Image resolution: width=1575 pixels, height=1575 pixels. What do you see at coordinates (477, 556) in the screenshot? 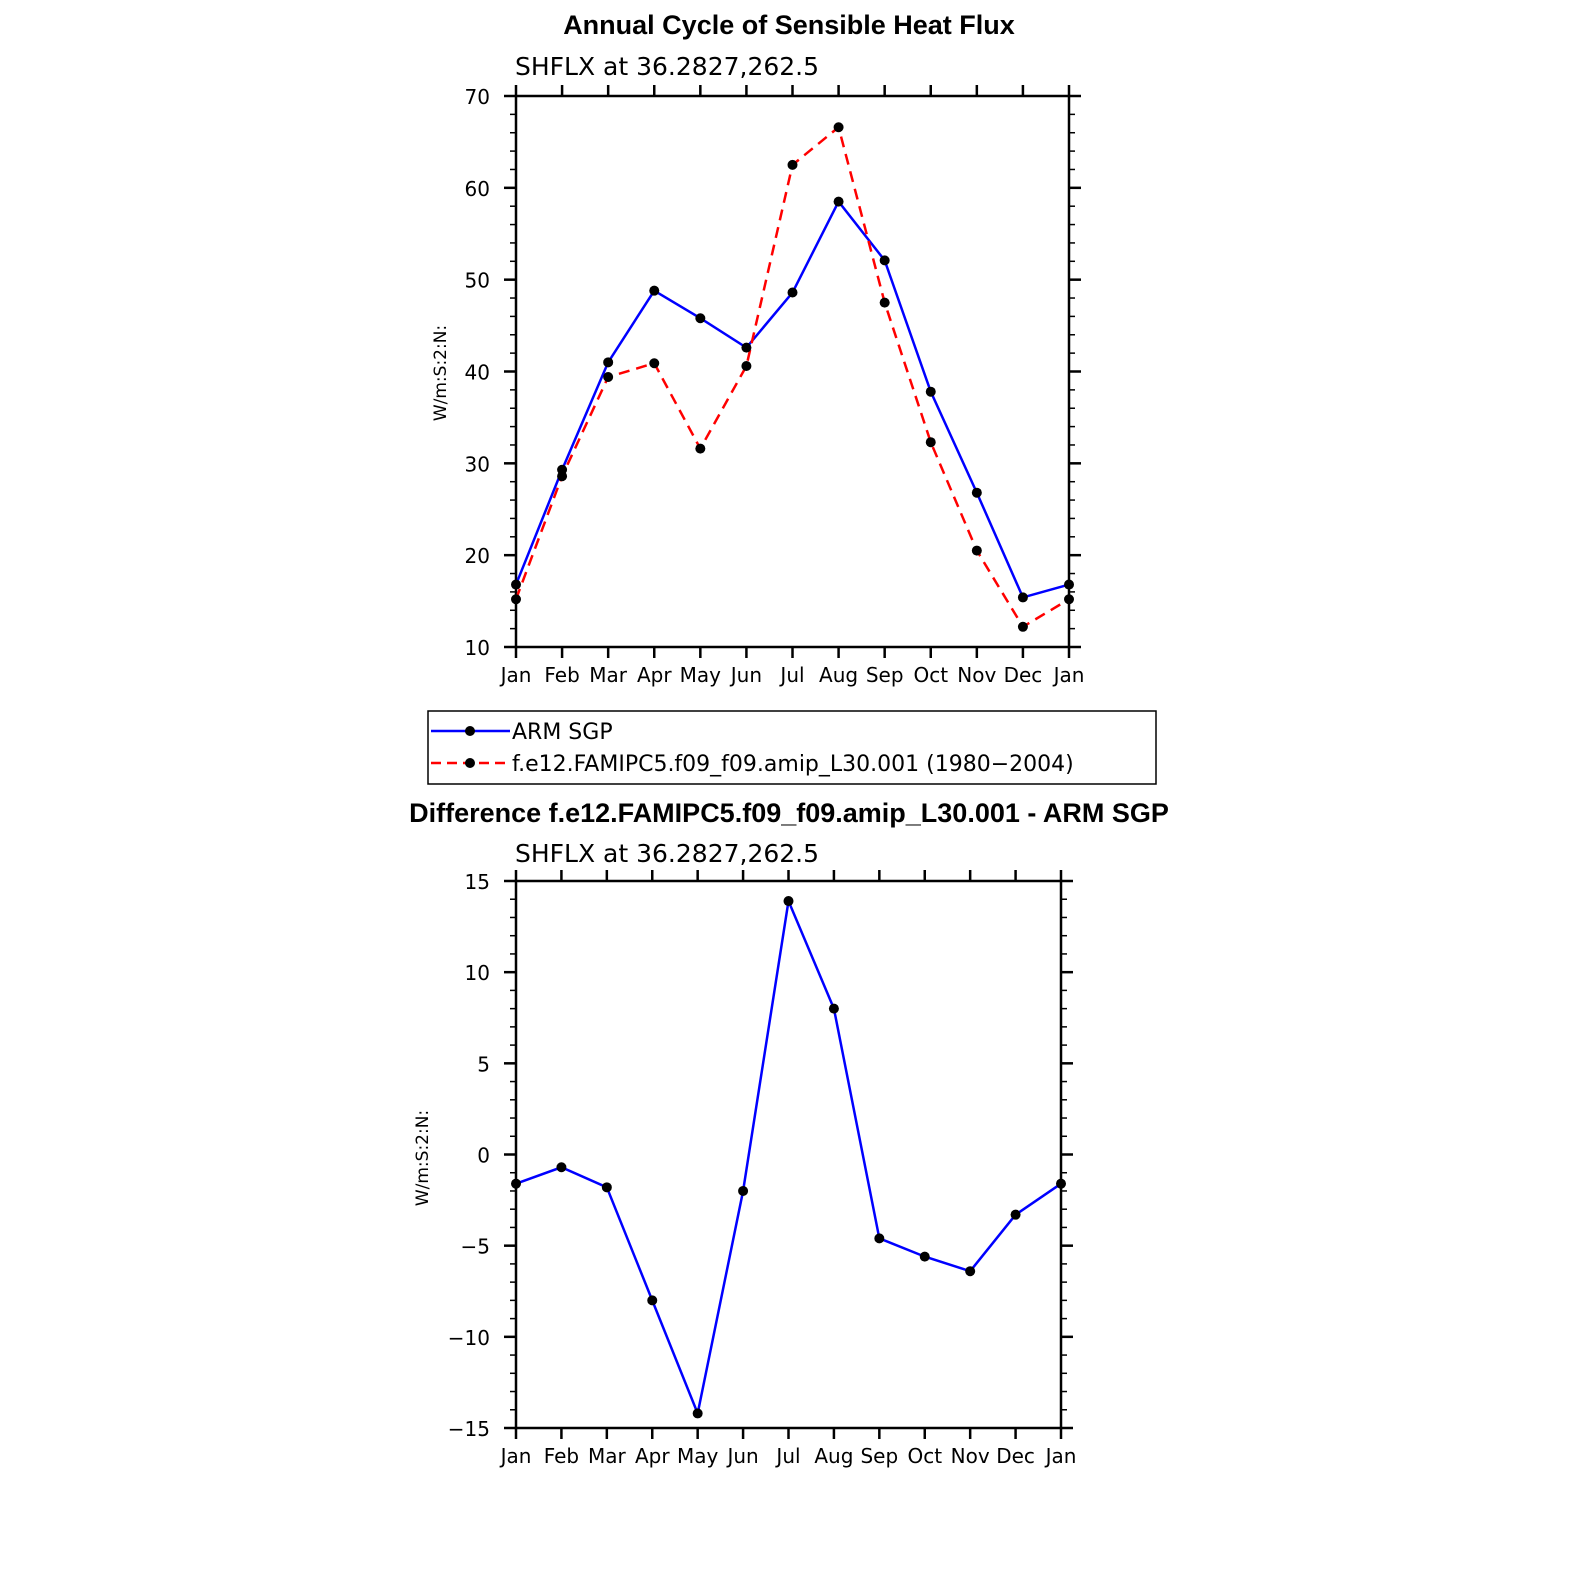
I see `y-tick-label: 20` at bounding box center [477, 556].